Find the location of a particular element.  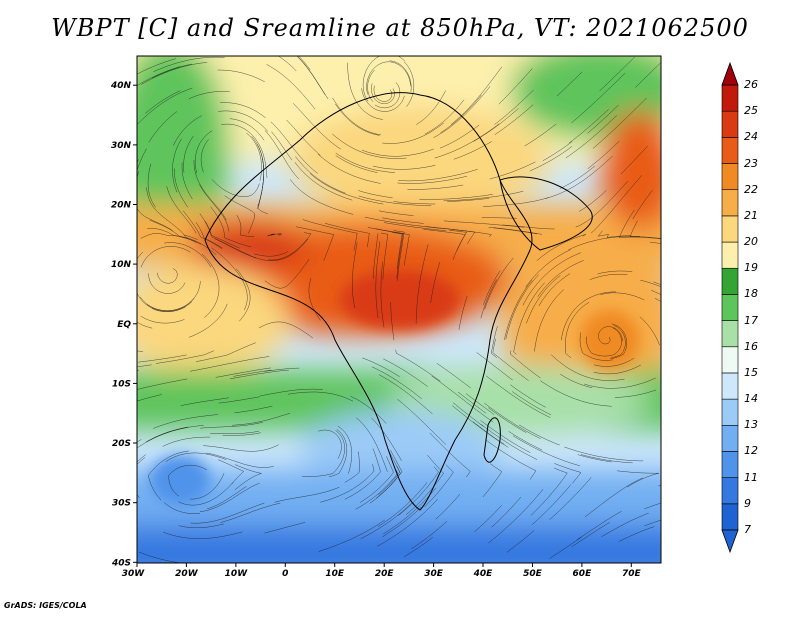

lat-tick-label: 20S is located at coordinates (121, 444).